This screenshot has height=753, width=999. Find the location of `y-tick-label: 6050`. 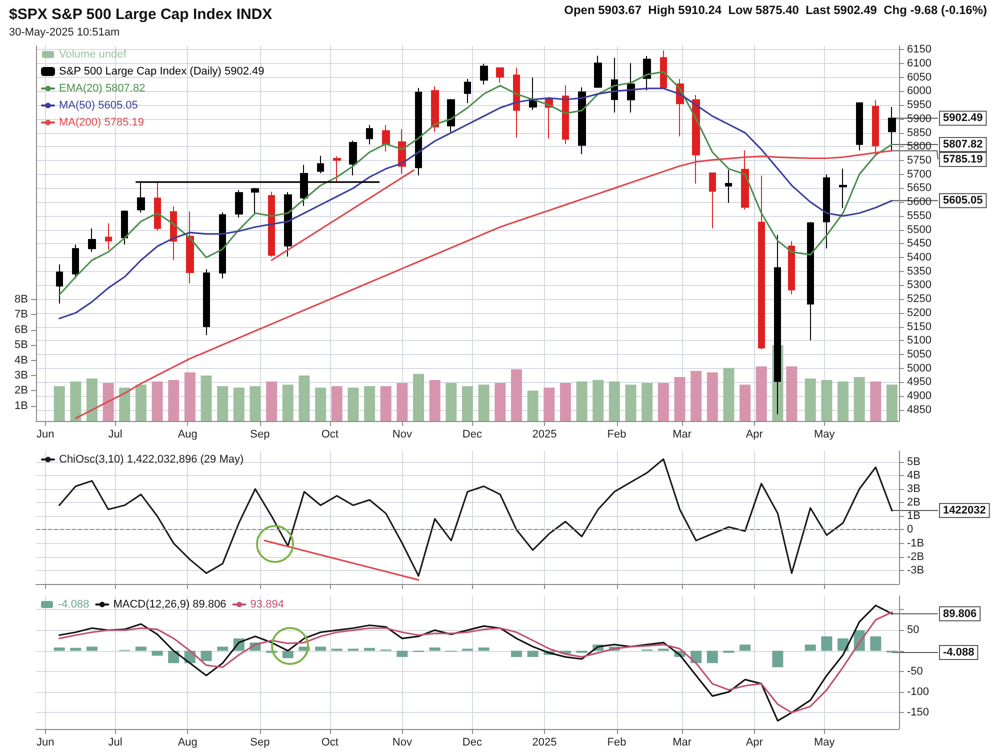

y-tick-label: 6050 is located at coordinates (919, 77).